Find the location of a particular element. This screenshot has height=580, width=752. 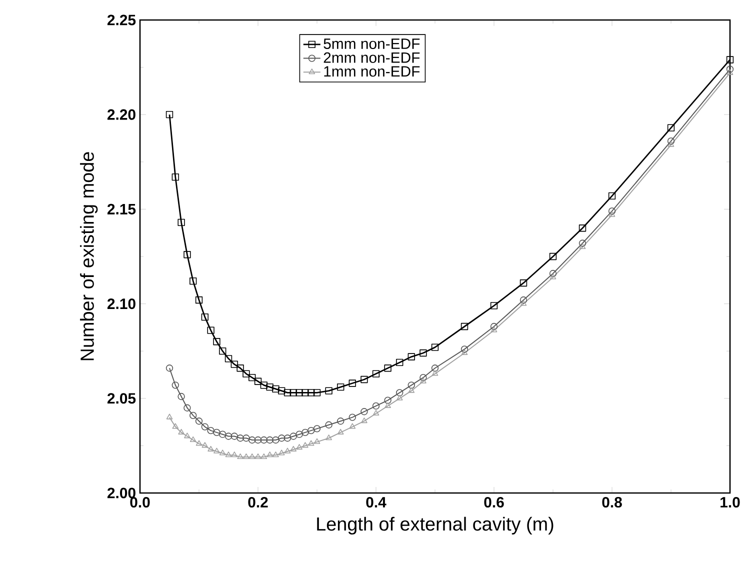

x-tick-label: 1.0 is located at coordinates (730, 502).